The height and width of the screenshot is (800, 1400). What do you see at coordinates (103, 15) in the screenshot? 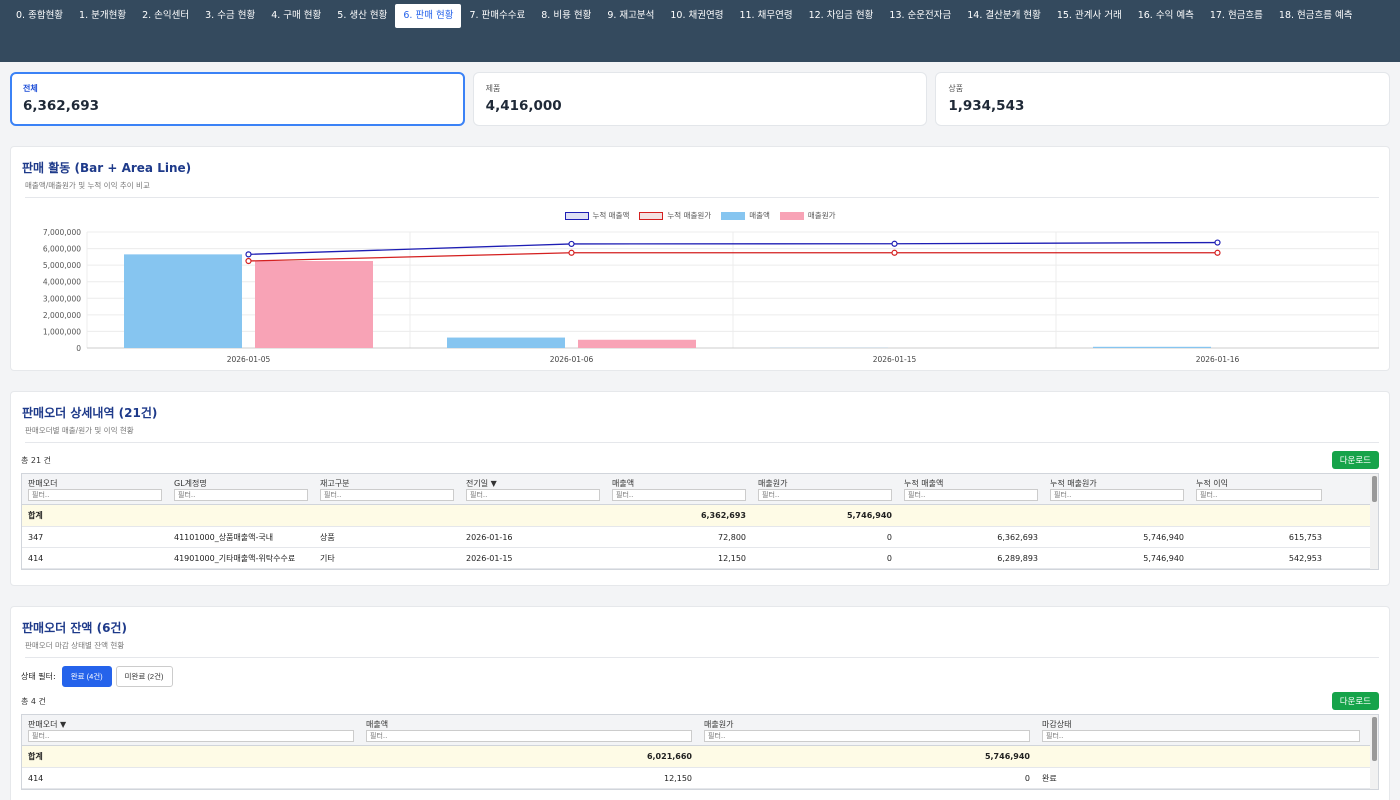
I see `tab-1: 1. 분개현황` at bounding box center [103, 15].